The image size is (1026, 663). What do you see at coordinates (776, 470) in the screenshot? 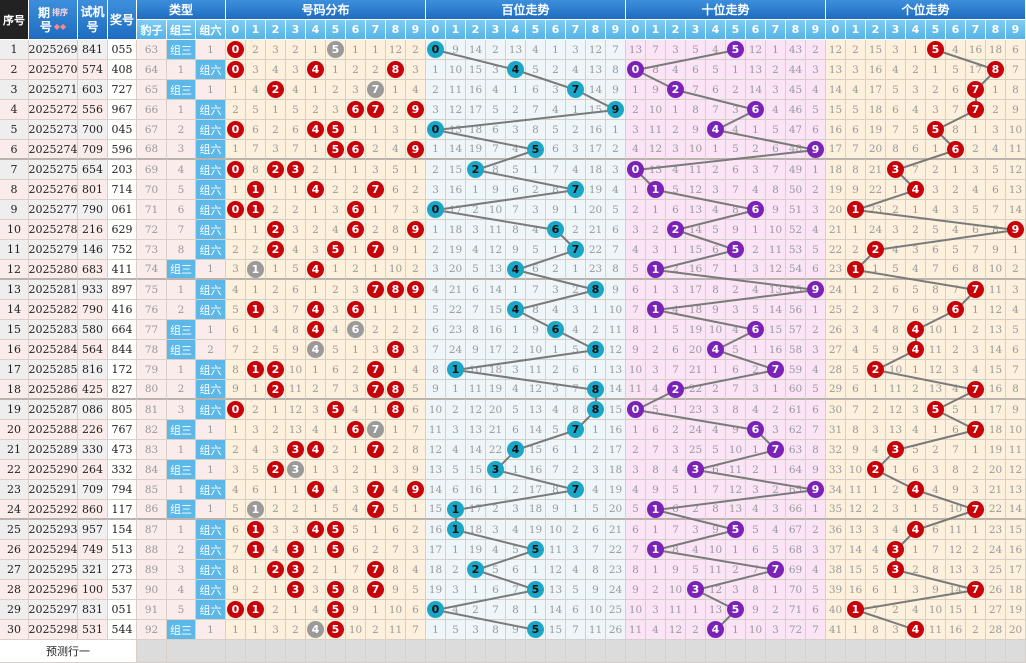
I see `tens-omission-cell: 1` at bounding box center [776, 470].